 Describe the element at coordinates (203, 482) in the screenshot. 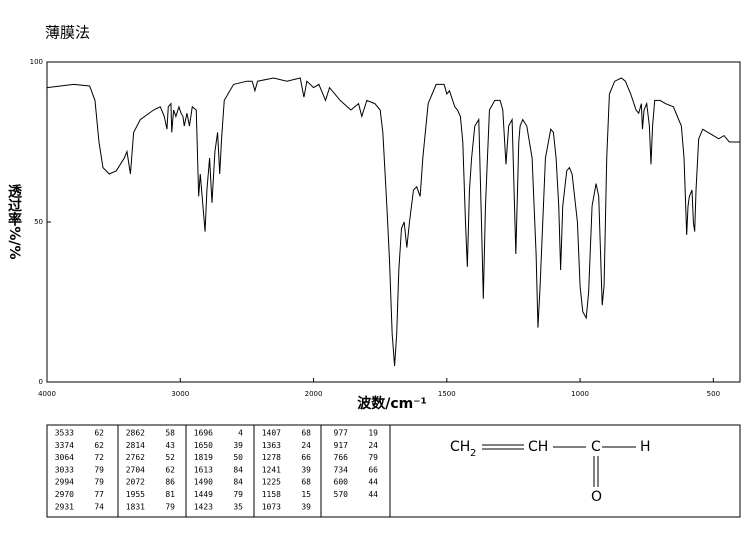

I see `peak-wavenumber: 1490` at that location.